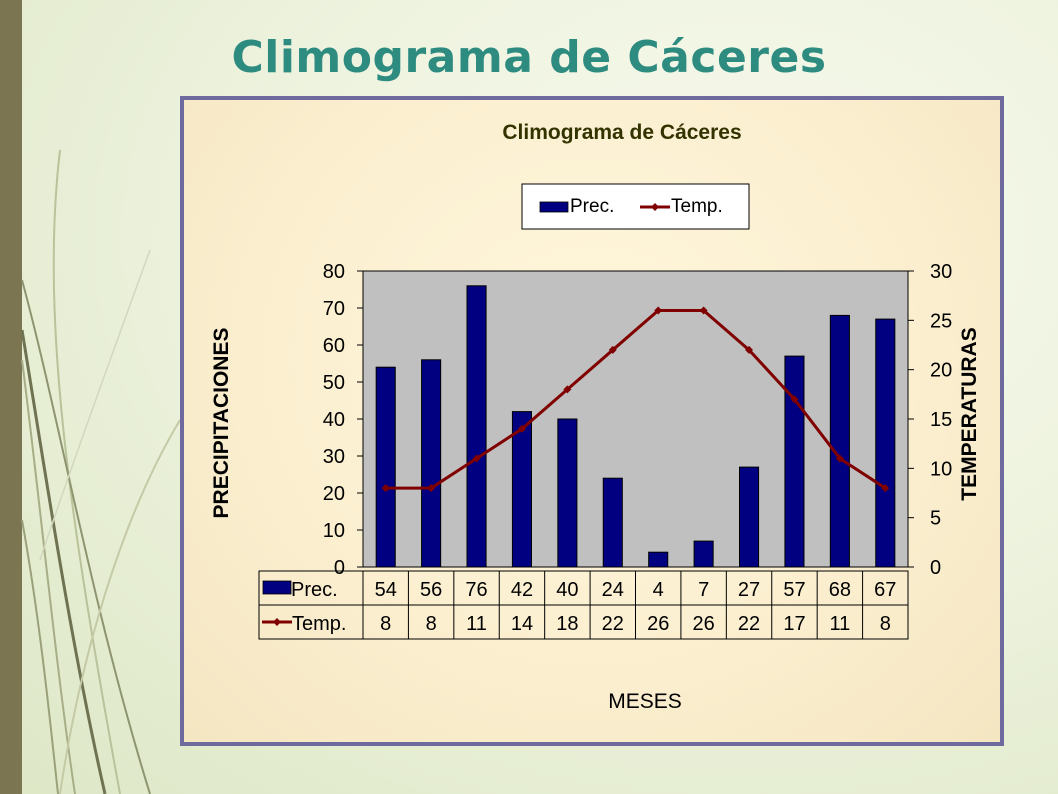  I want to click on table-cell-temp: 14, so click(522, 624).